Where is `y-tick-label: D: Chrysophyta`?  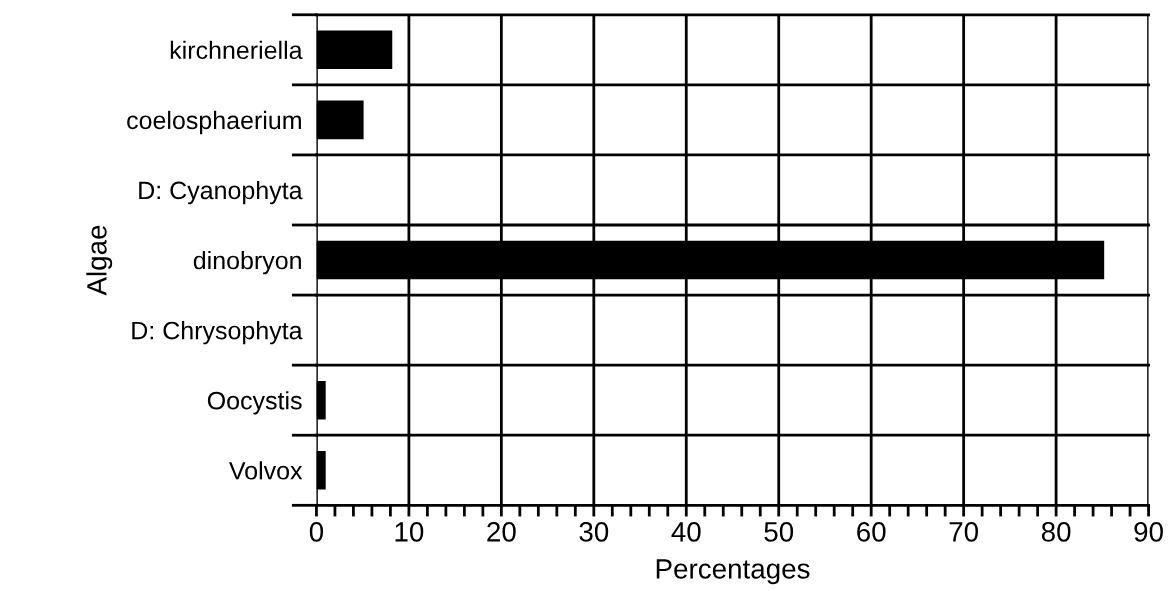
y-tick-label: D: Chrysophyta is located at coordinates (217, 333).